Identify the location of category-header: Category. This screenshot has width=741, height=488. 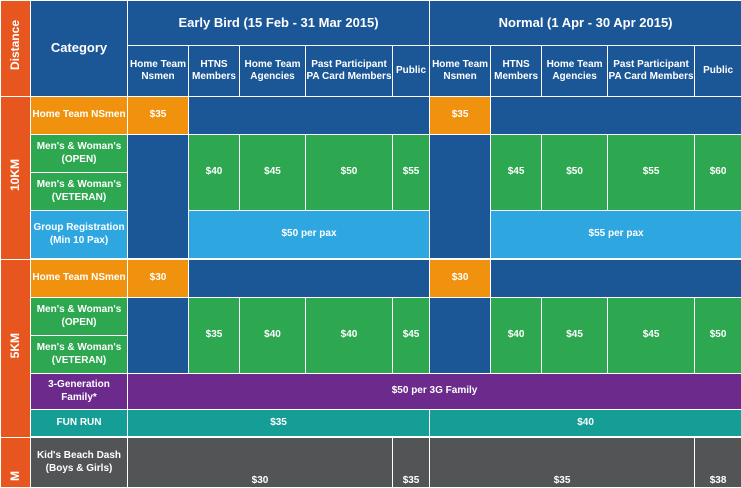
(79, 49).